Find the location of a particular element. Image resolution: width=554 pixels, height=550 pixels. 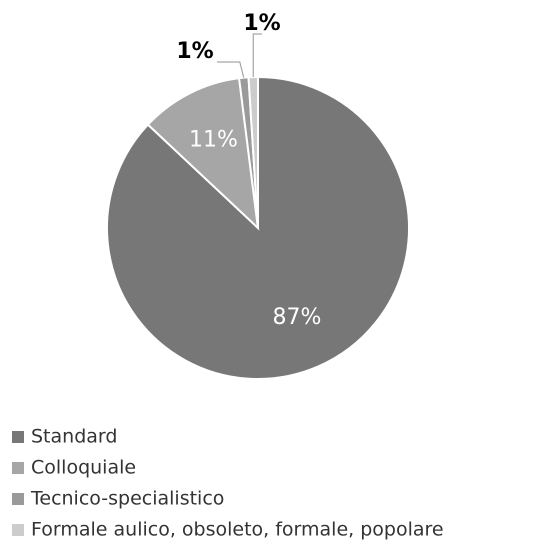

data-label: 11% is located at coordinates (213, 140).